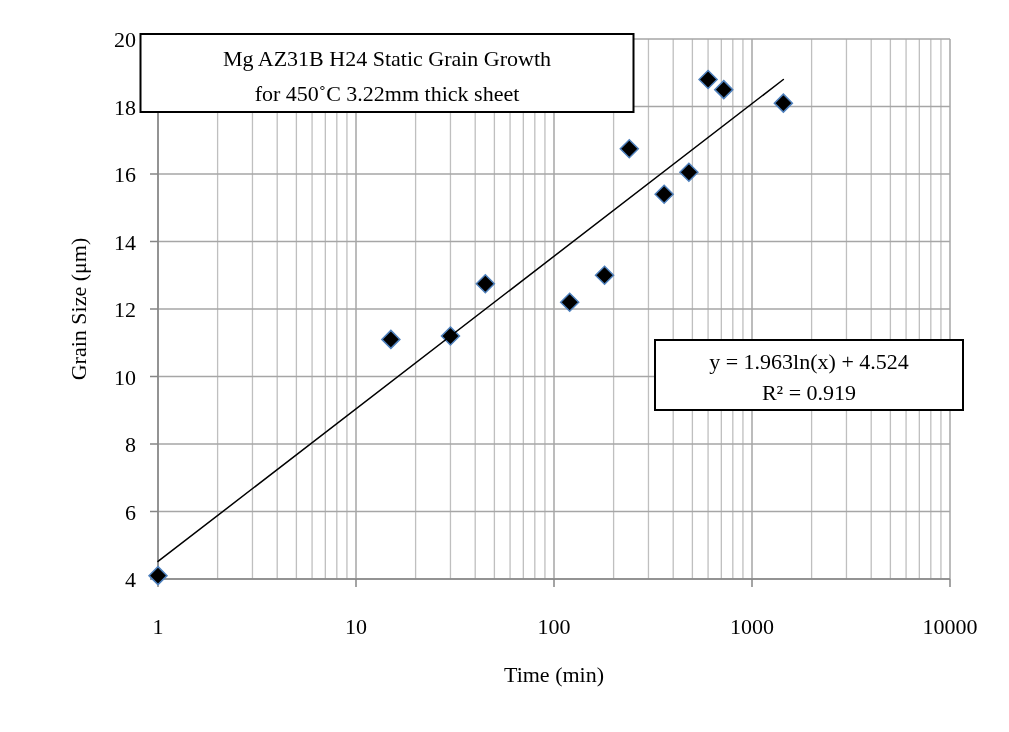  Describe the element at coordinates (130, 512) in the screenshot. I see `y-tick-label: 6` at that location.